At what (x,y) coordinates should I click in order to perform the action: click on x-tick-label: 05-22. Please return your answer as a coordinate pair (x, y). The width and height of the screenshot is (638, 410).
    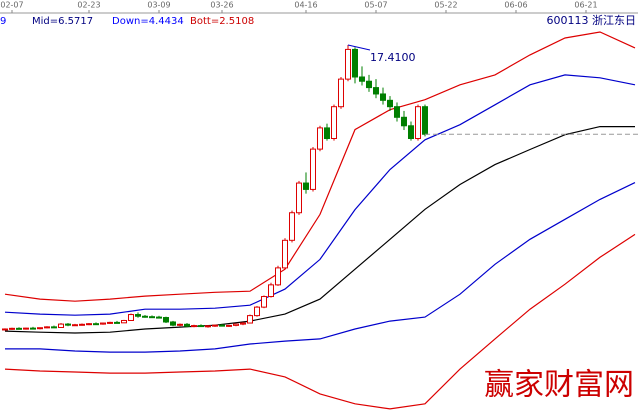
    Looking at the image, I should click on (445, 5).